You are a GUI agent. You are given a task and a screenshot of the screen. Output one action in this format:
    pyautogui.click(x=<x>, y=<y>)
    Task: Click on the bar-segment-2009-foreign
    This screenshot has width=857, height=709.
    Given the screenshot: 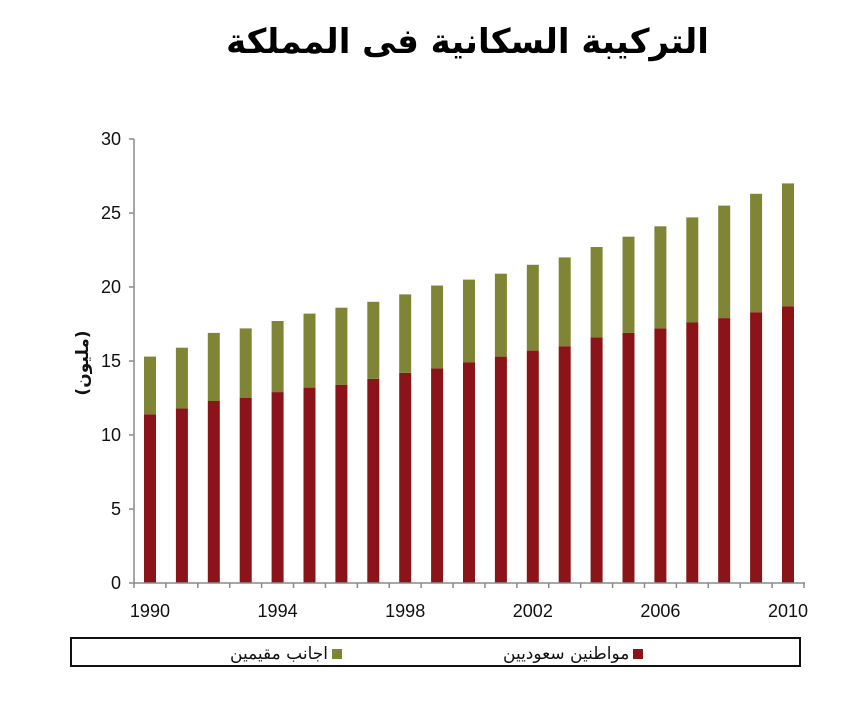 What is the action you would take?
    pyautogui.click(x=756, y=253)
    